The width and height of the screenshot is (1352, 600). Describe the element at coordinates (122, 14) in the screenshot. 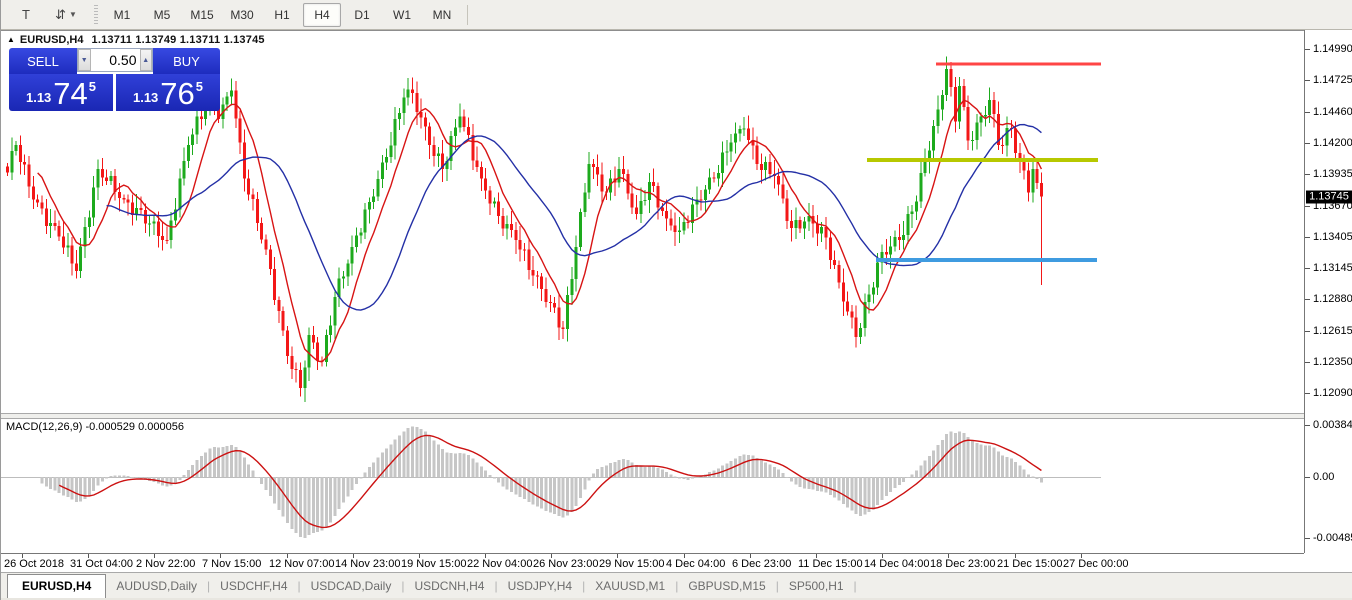

I see `timeframe-button-m1: M1` at that location.